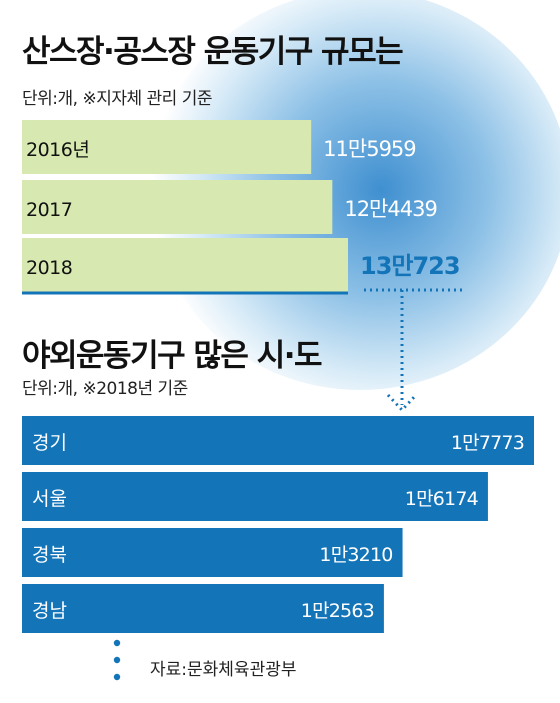 The image size is (560, 703). What do you see at coordinates (49, 611) in the screenshot?
I see `bottom-category-label-4: 경남` at bounding box center [49, 611].